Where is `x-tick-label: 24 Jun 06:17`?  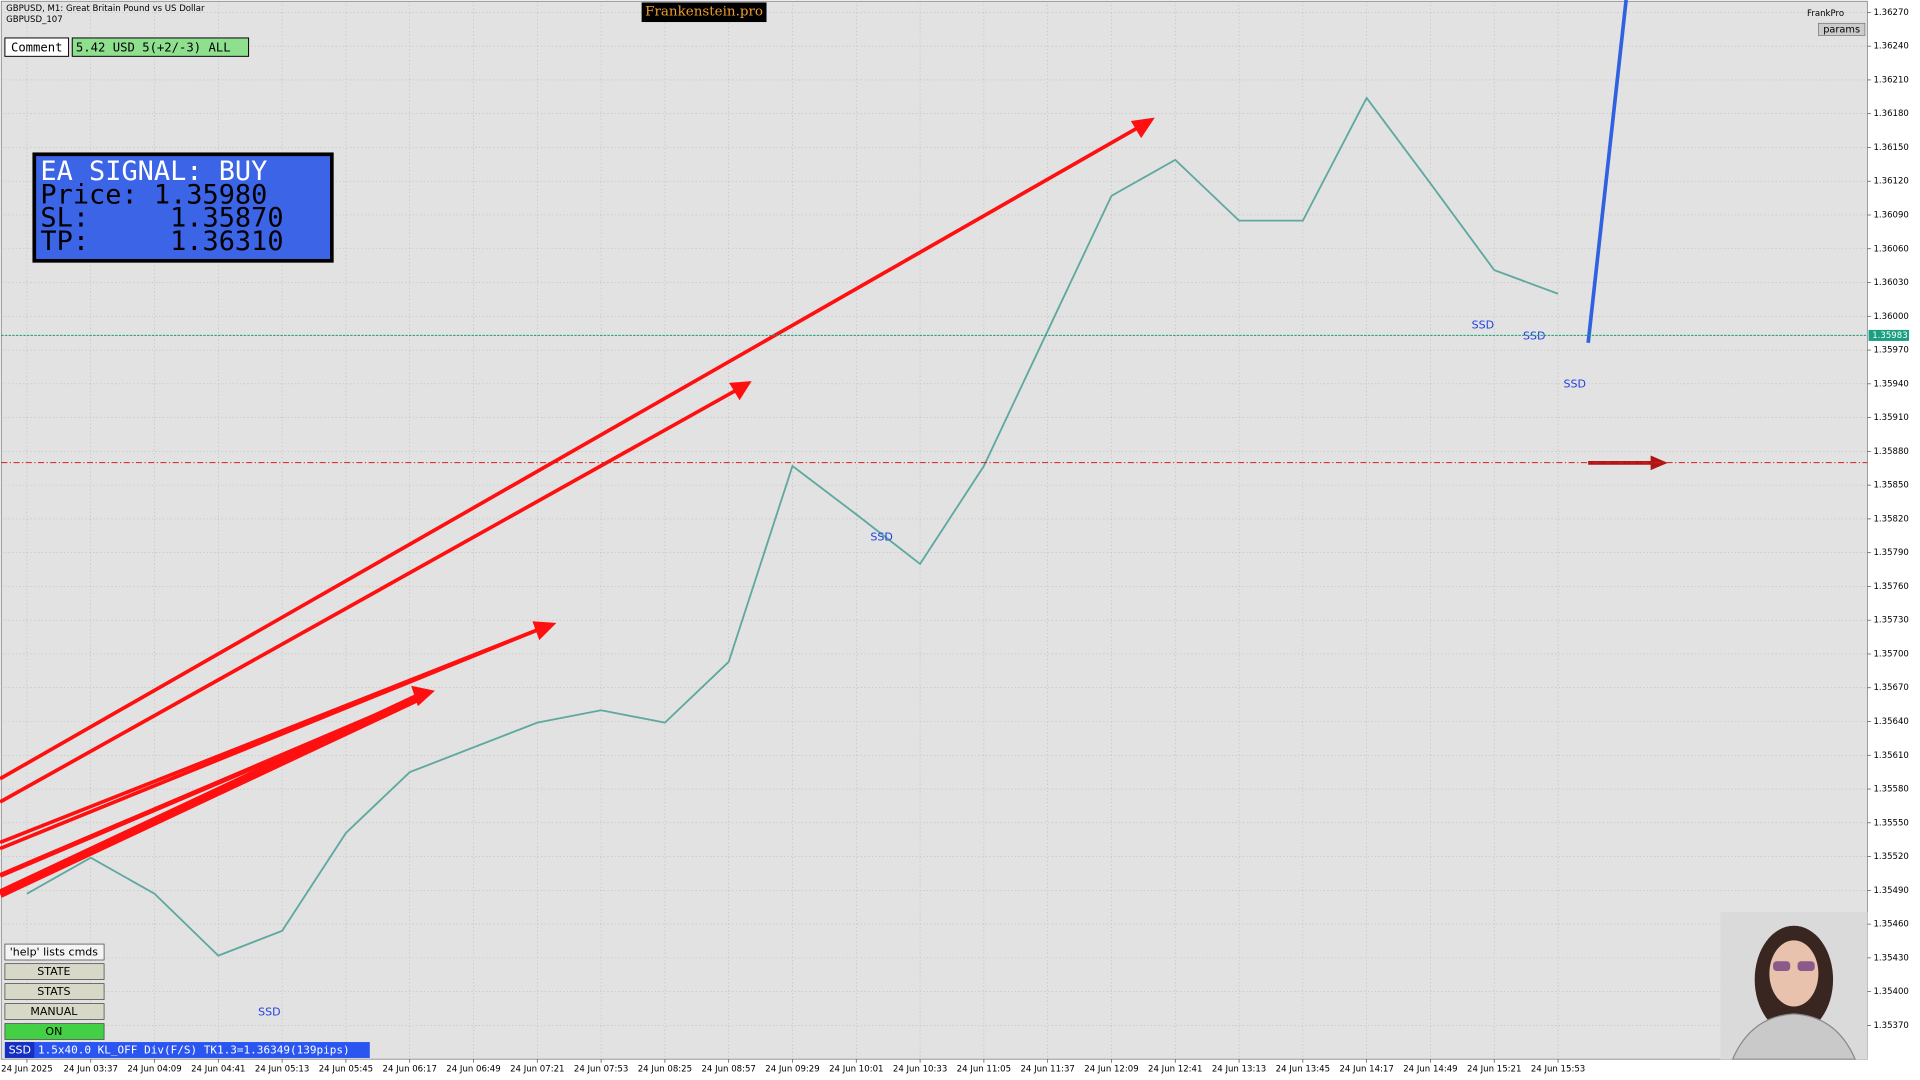
x-tick-label: 24 Jun 06:17 is located at coordinates (410, 1069).